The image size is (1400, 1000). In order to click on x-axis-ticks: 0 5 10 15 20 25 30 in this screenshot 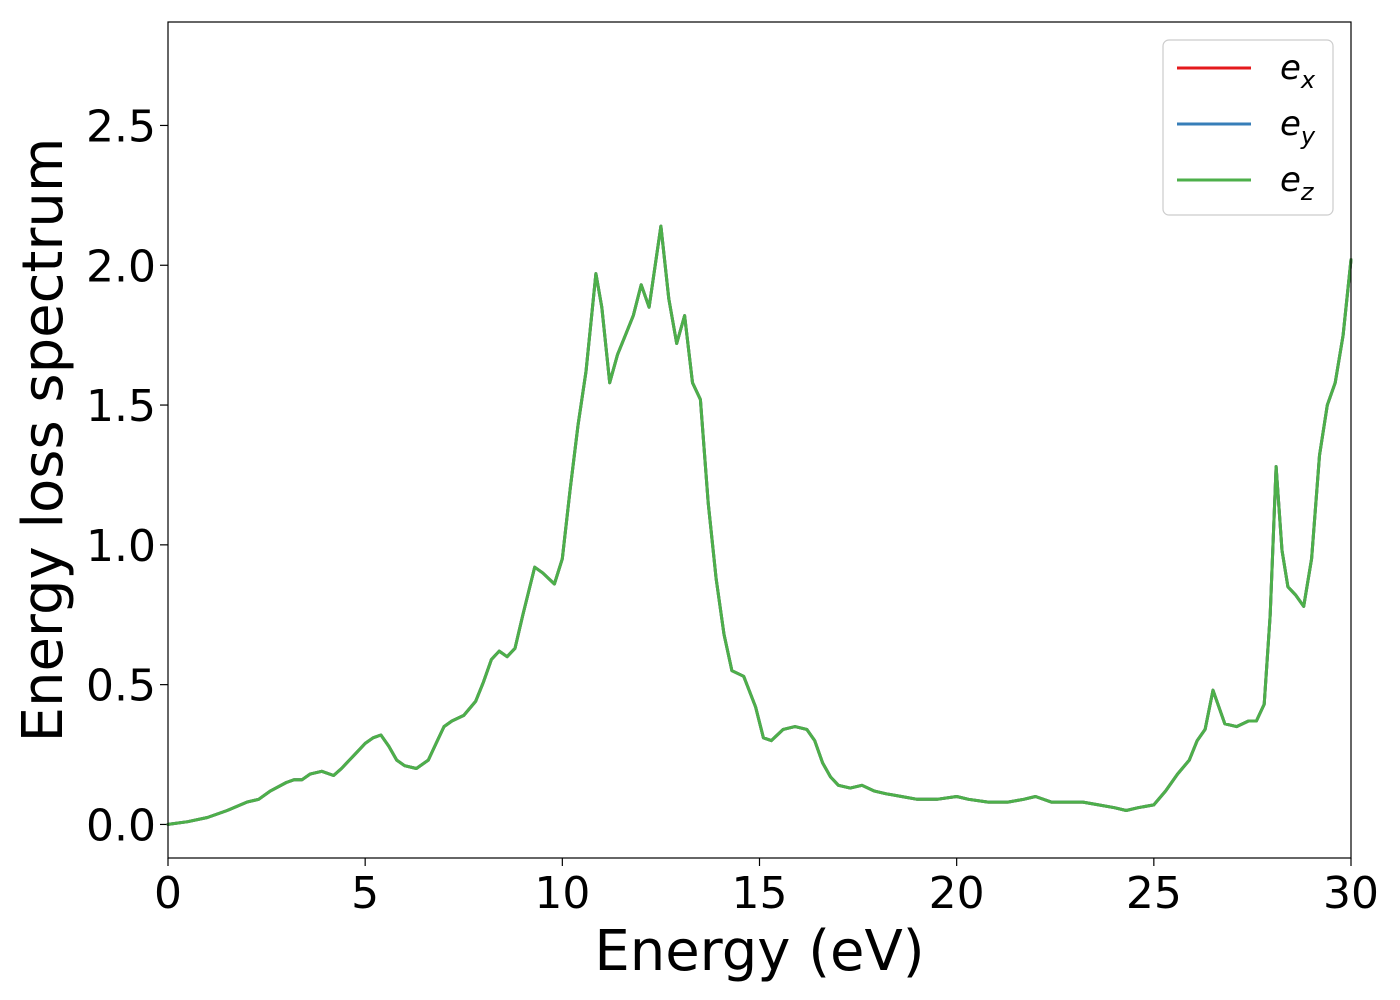, I will do `click(766, 888)`.